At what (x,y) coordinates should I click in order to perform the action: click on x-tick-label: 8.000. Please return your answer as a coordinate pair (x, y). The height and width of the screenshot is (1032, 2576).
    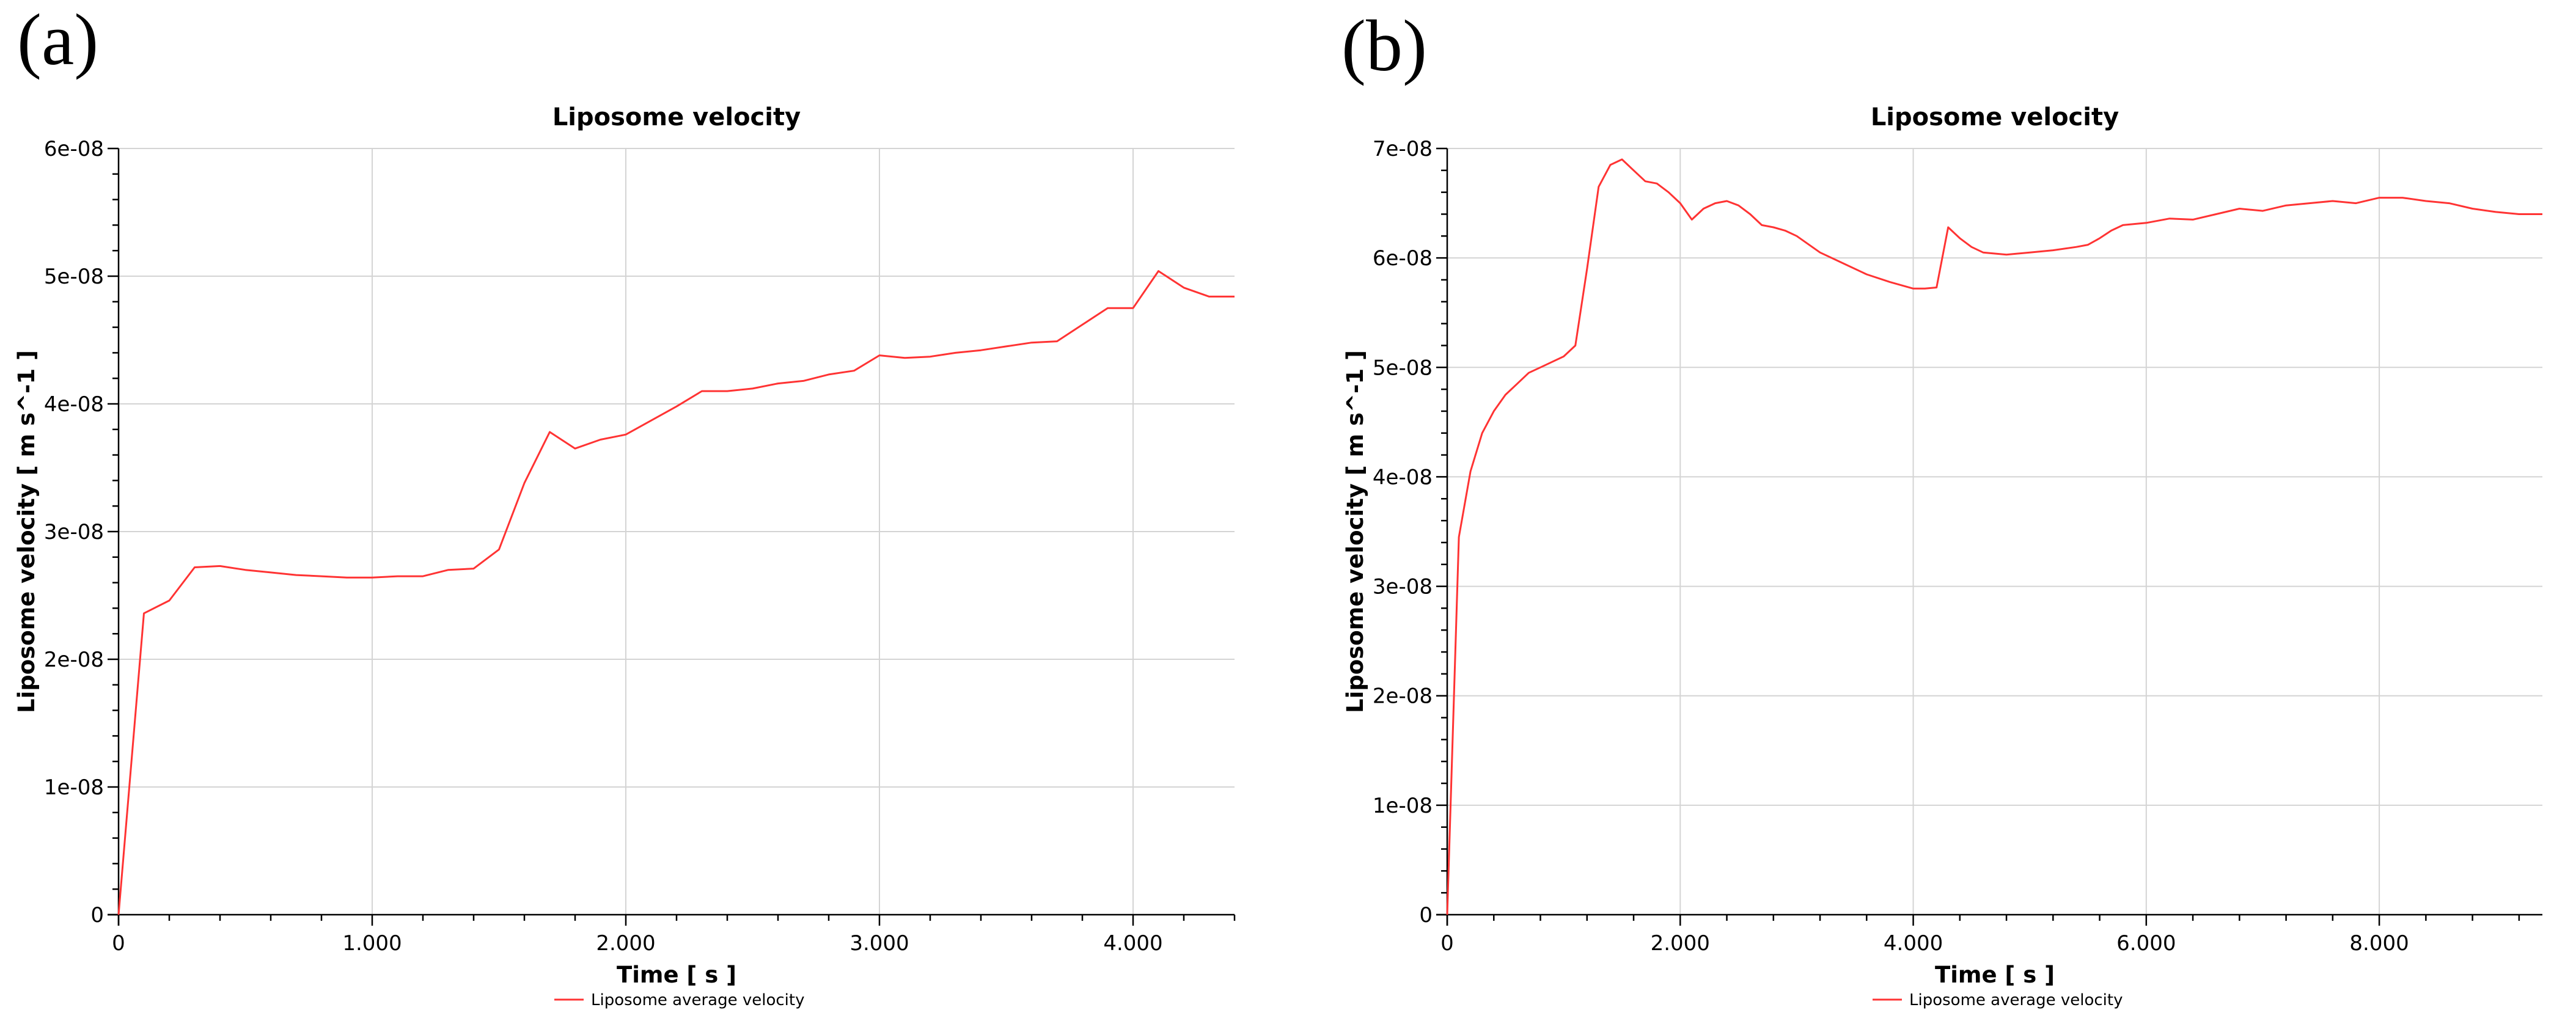
    Looking at the image, I should click on (2379, 943).